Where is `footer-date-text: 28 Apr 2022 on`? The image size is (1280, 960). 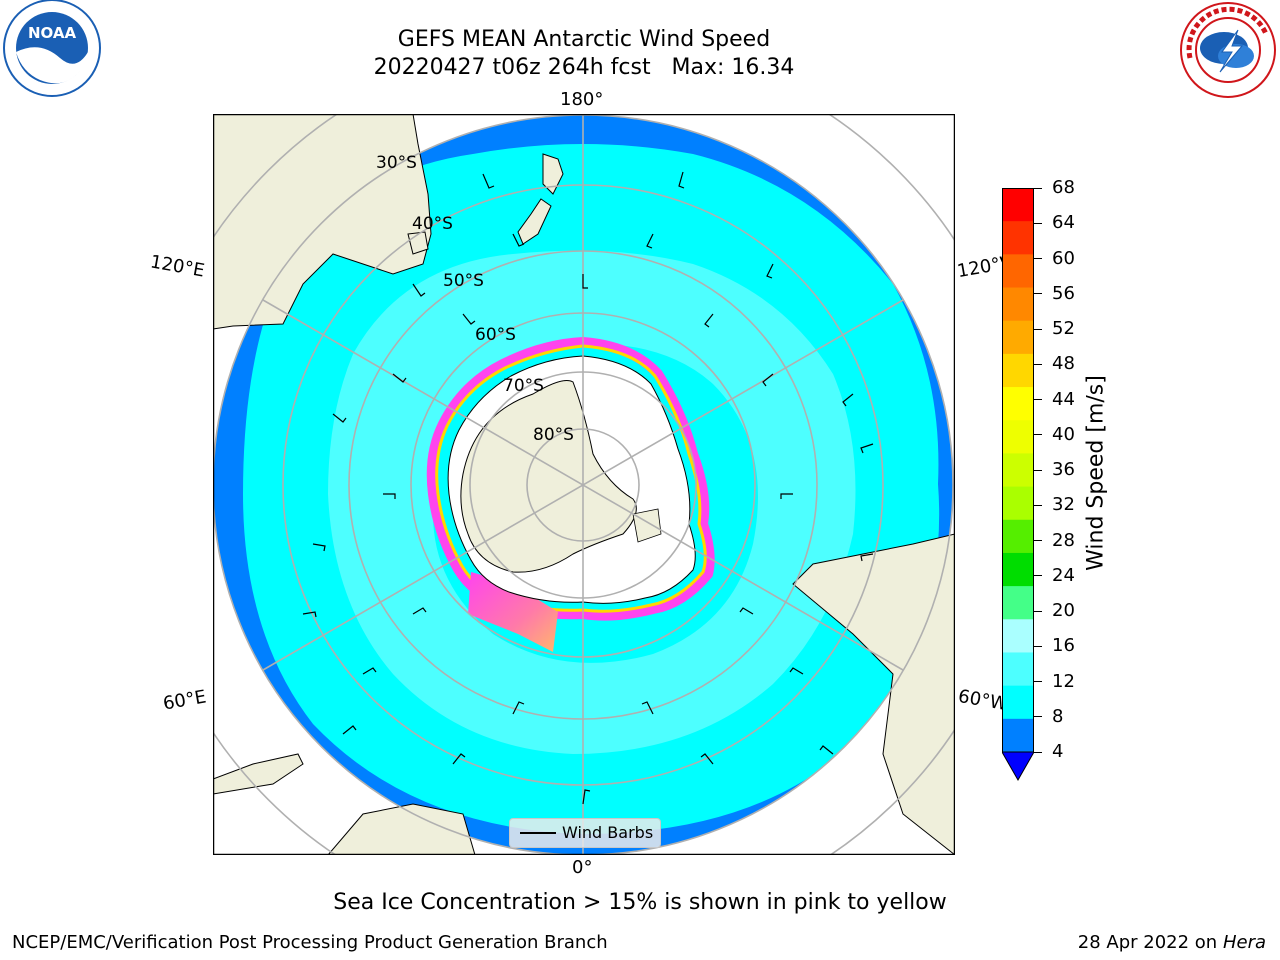 footer-date-text: 28 Apr 2022 on is located at coordinates (1150, 942).